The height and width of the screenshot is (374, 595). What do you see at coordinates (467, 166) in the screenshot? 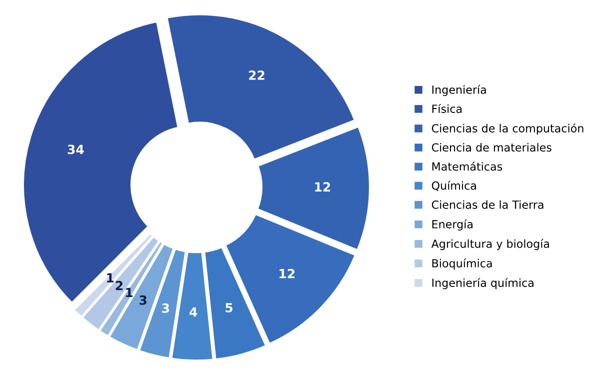
I see `legend-label: Matemáticas` at bounding box center [467, 166].